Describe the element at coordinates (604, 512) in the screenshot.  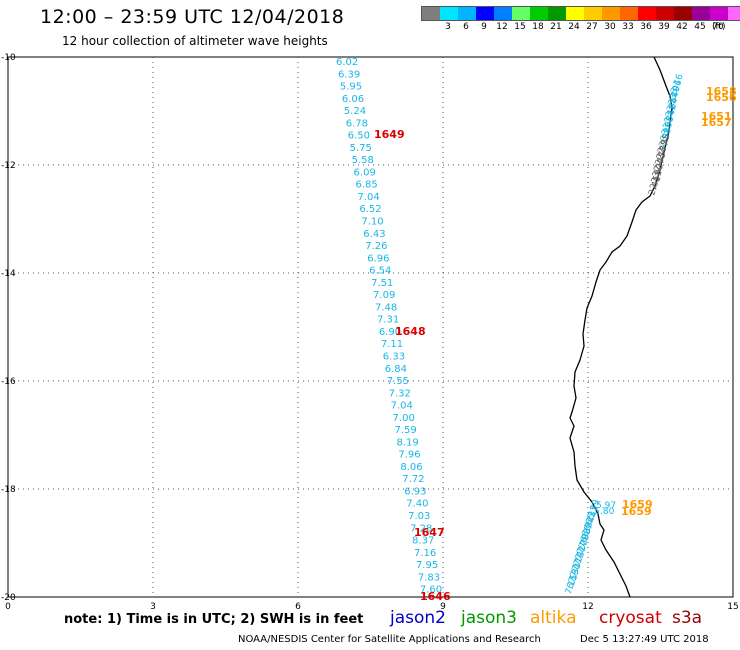
I see `wave-height-value: 5.80` at that location.